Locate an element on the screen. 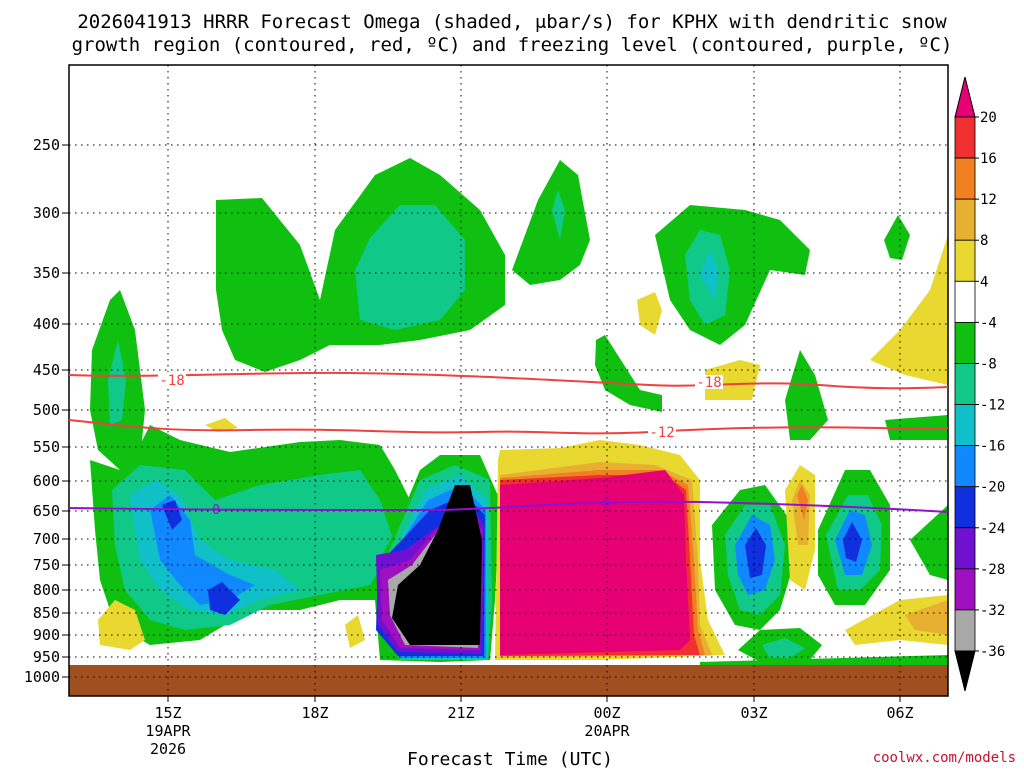 The height and width of the screenshot is (772, 1024). colorbar-label: -12 is located at coordinates (992, 406).